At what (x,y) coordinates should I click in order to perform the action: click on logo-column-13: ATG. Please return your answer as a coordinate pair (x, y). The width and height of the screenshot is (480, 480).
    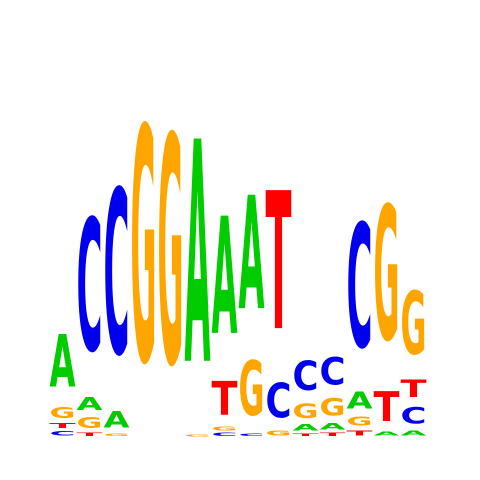
    Looking at the image, I should click on (387, 303).